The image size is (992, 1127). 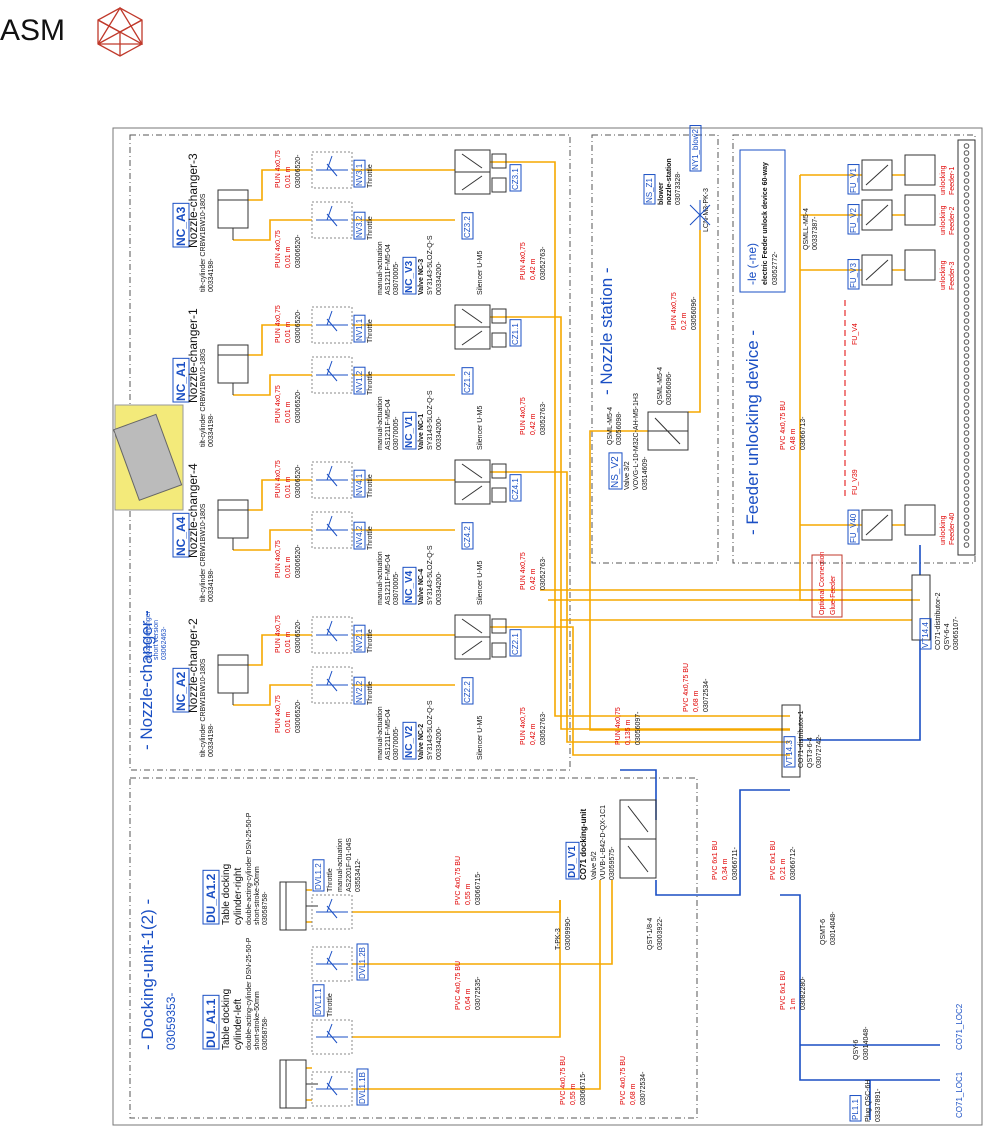 I want to click on silencer, so click(x=499, y=650).